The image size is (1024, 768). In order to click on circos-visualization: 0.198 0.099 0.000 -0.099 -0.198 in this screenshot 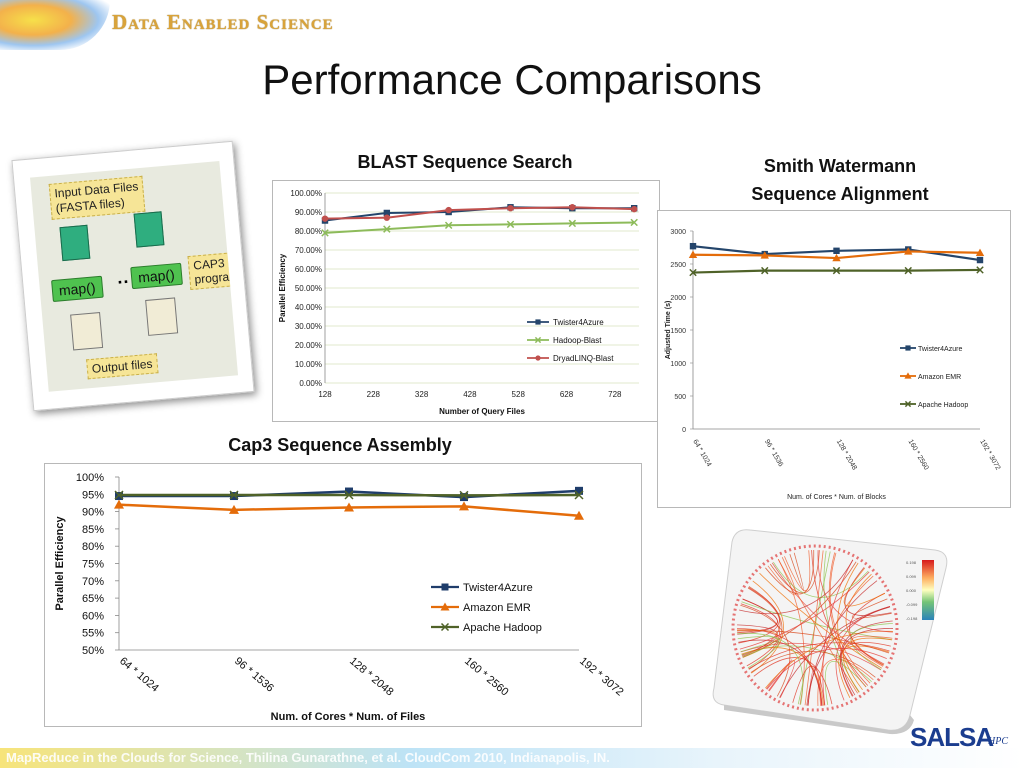, I will do `click(830, 632)`.